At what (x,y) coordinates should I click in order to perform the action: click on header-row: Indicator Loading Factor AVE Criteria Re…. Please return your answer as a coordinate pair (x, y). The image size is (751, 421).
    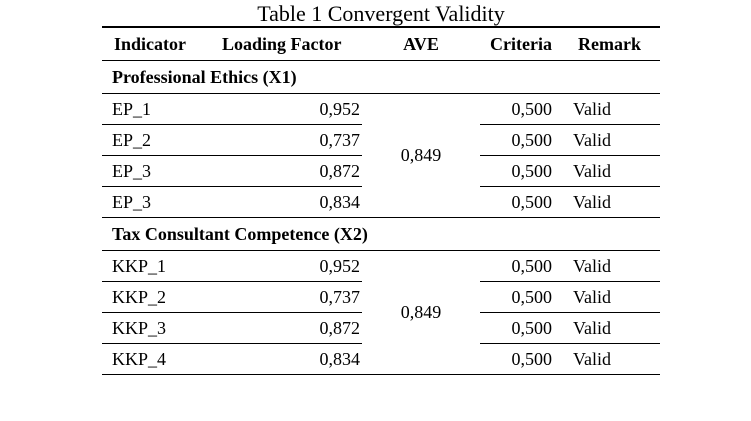
    Looking at the image, I should click on (381, 43).